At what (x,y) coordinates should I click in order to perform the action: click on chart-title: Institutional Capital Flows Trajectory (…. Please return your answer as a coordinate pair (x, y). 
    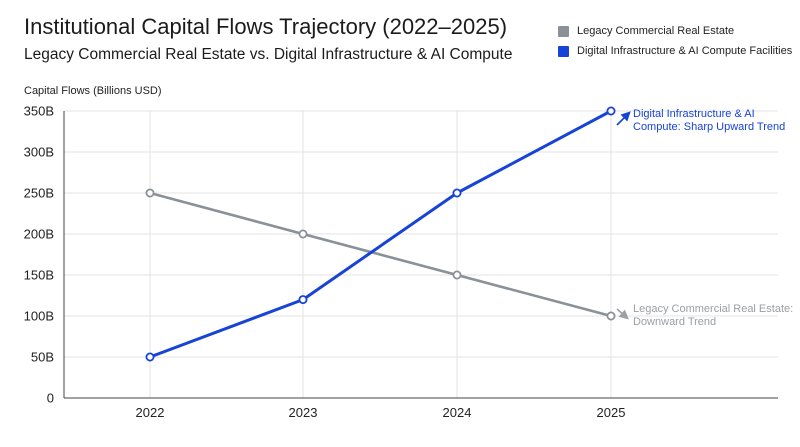
    Looking at the image, I should click on (266, 26).